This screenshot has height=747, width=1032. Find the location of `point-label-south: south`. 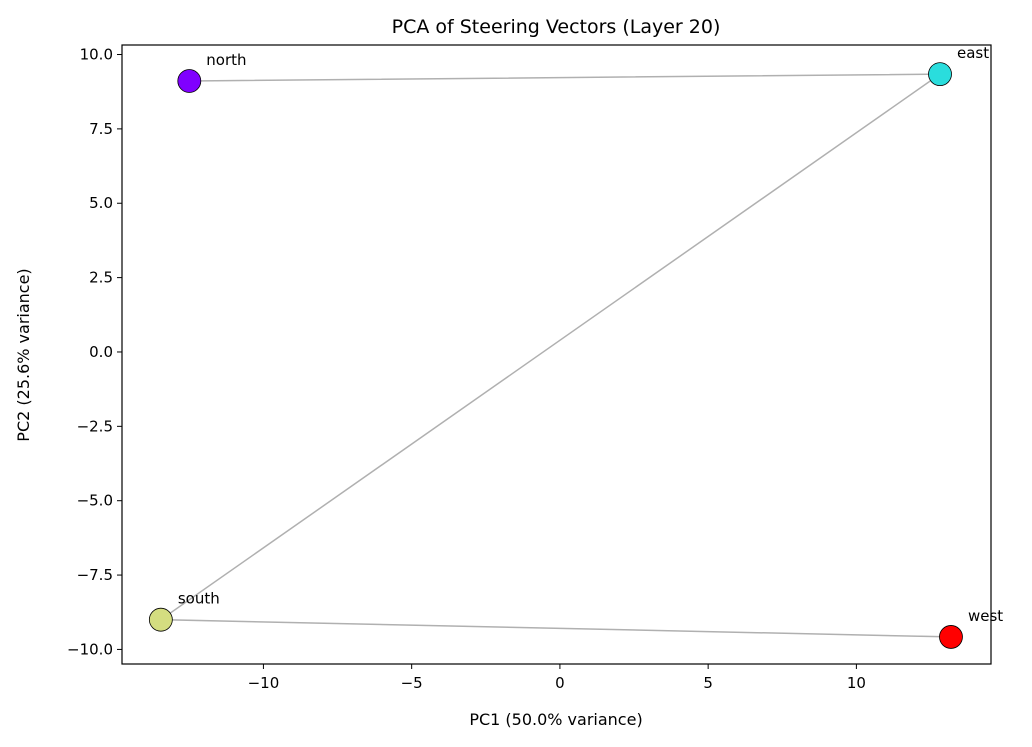

point-label-south: south is located at coordinates (199, 599).